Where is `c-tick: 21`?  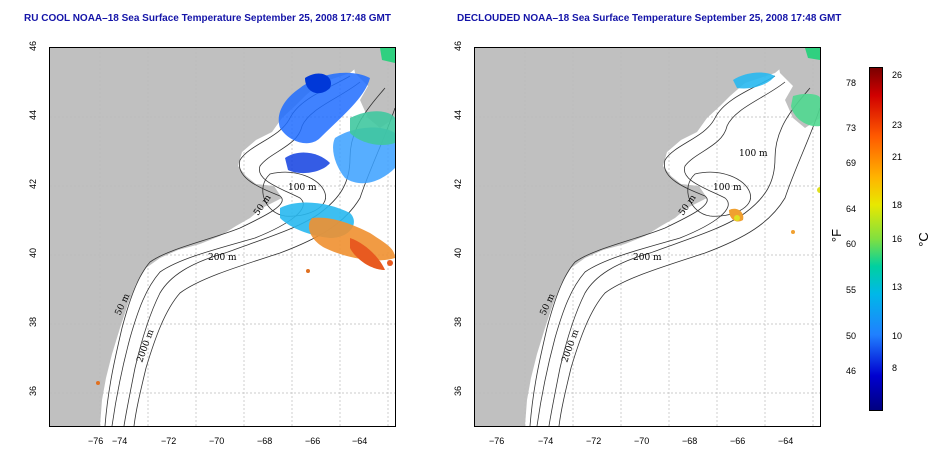 c-tick: 21 is located at coordinates (897, 157).